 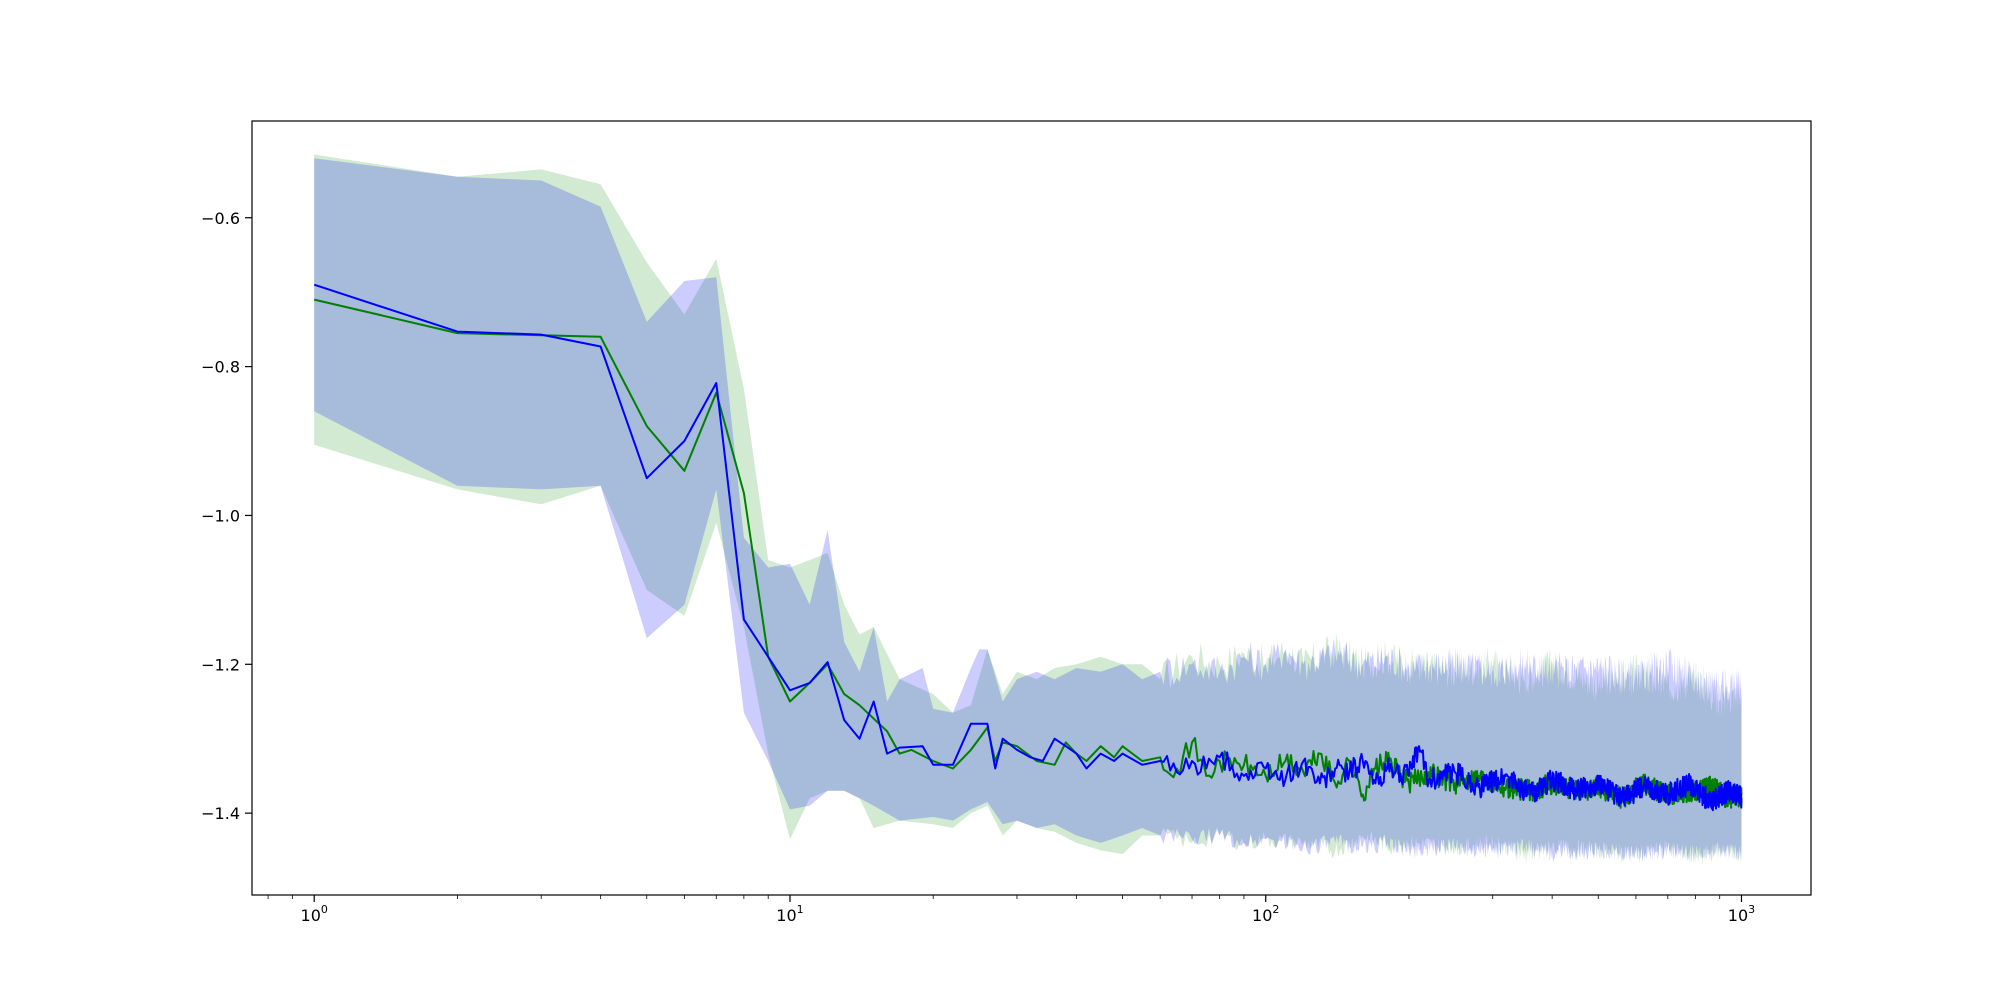 I want to click on y-tick-label: −1.4, so click(x=220, y=813).